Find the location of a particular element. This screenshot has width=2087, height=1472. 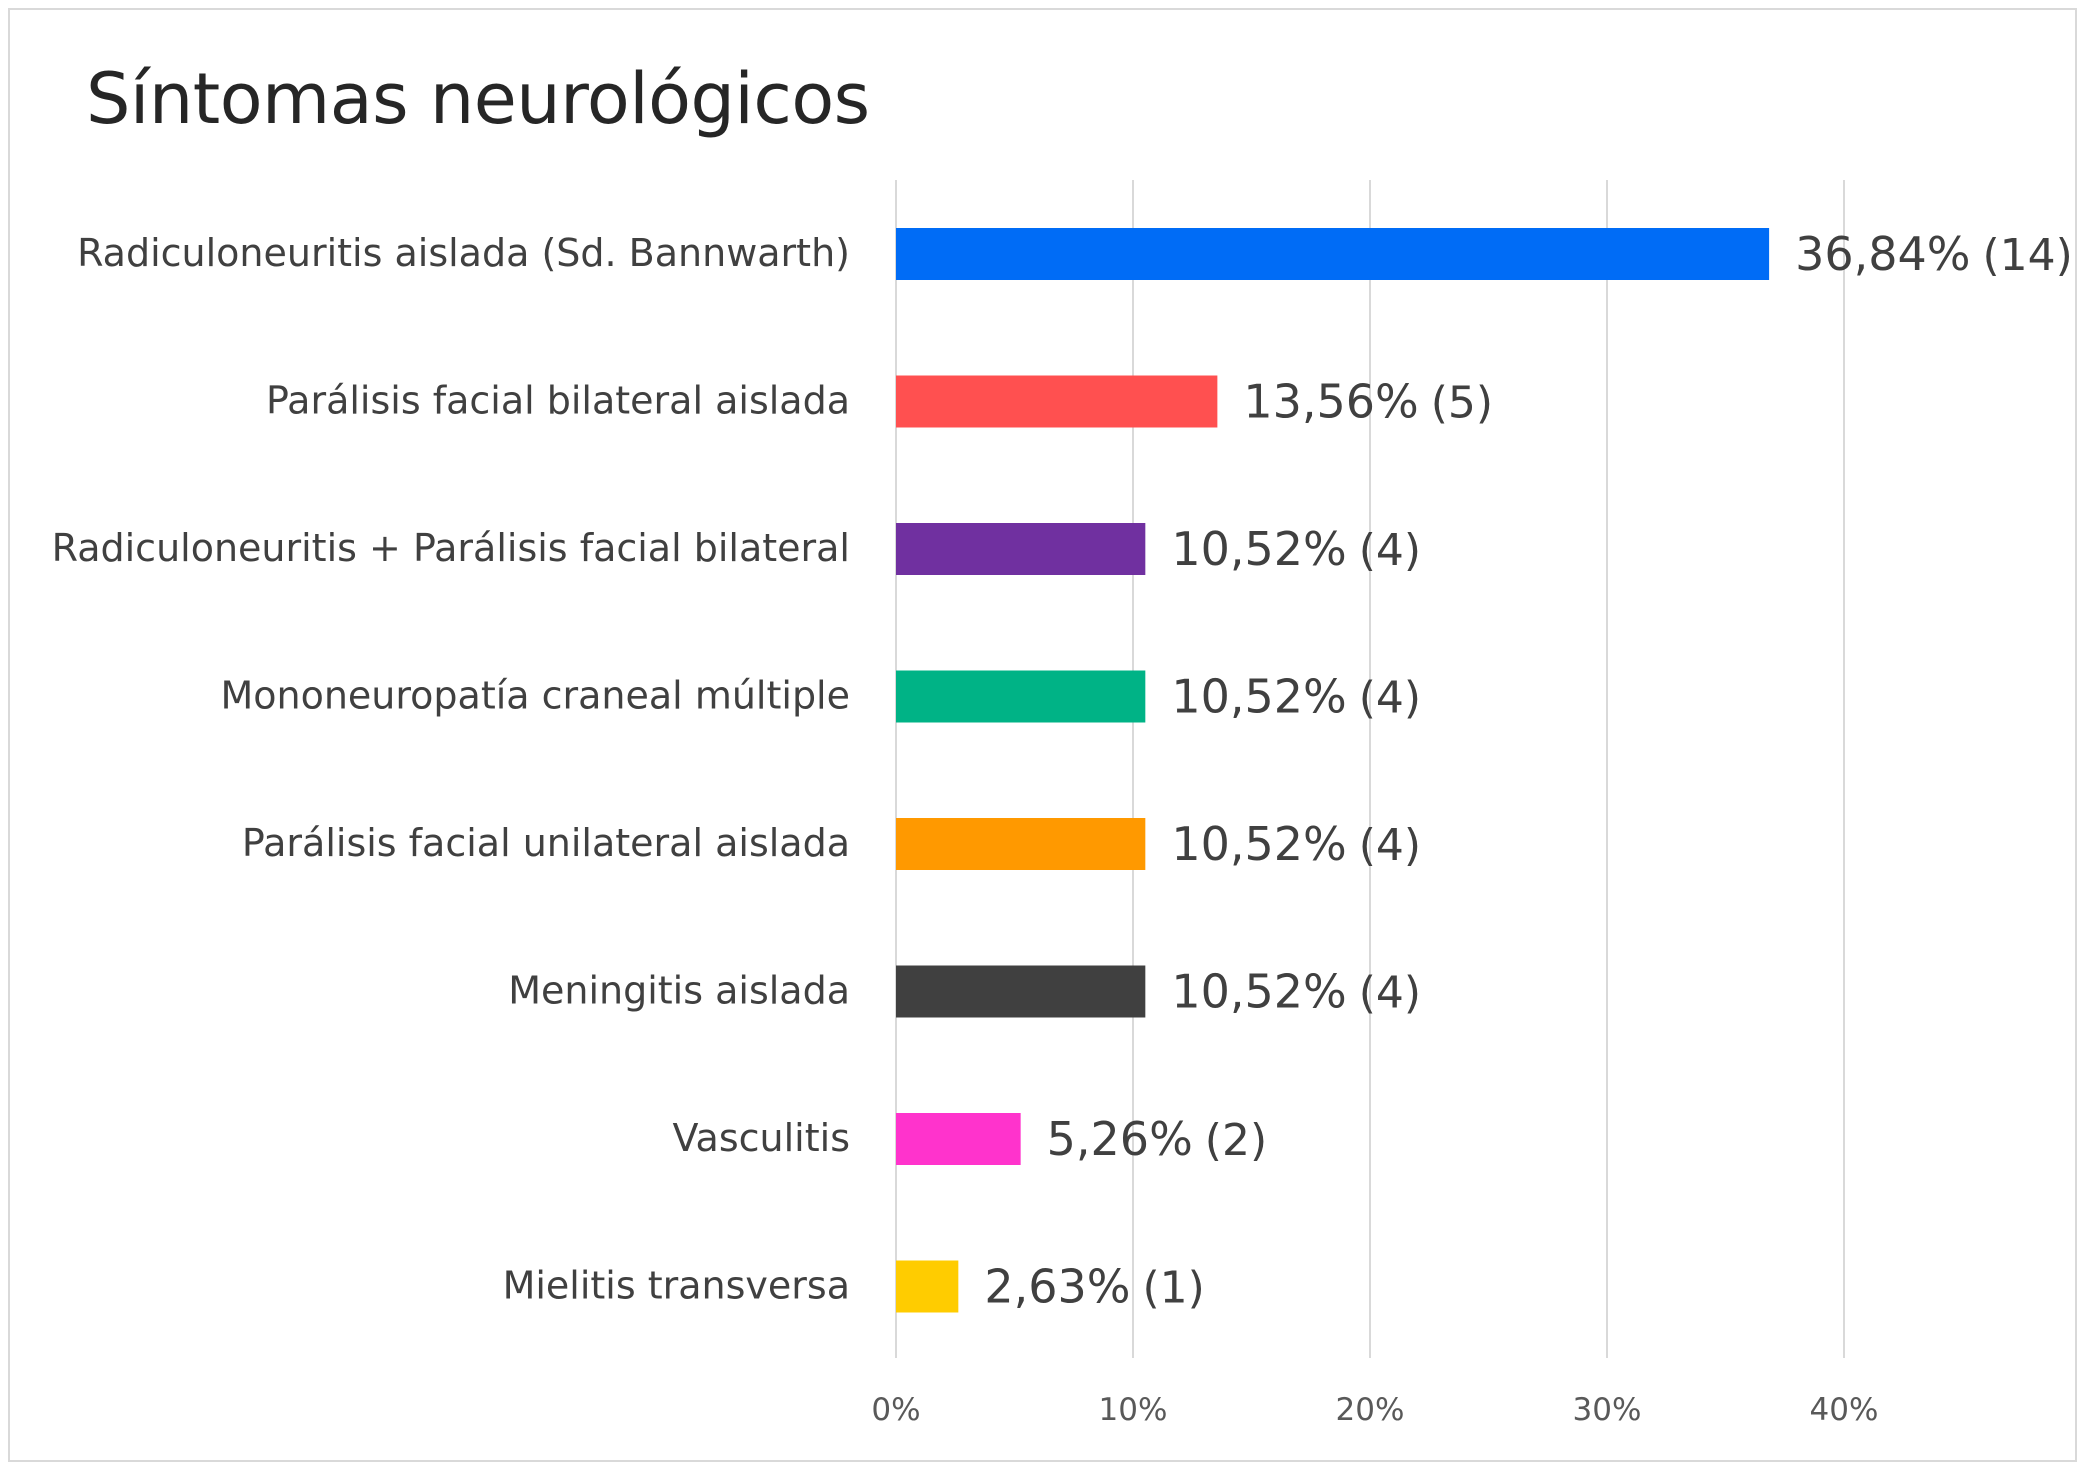

category-label: Radiculoneuritis aislada (Sd. Bannwarth) is located at coordinates (463, 253).